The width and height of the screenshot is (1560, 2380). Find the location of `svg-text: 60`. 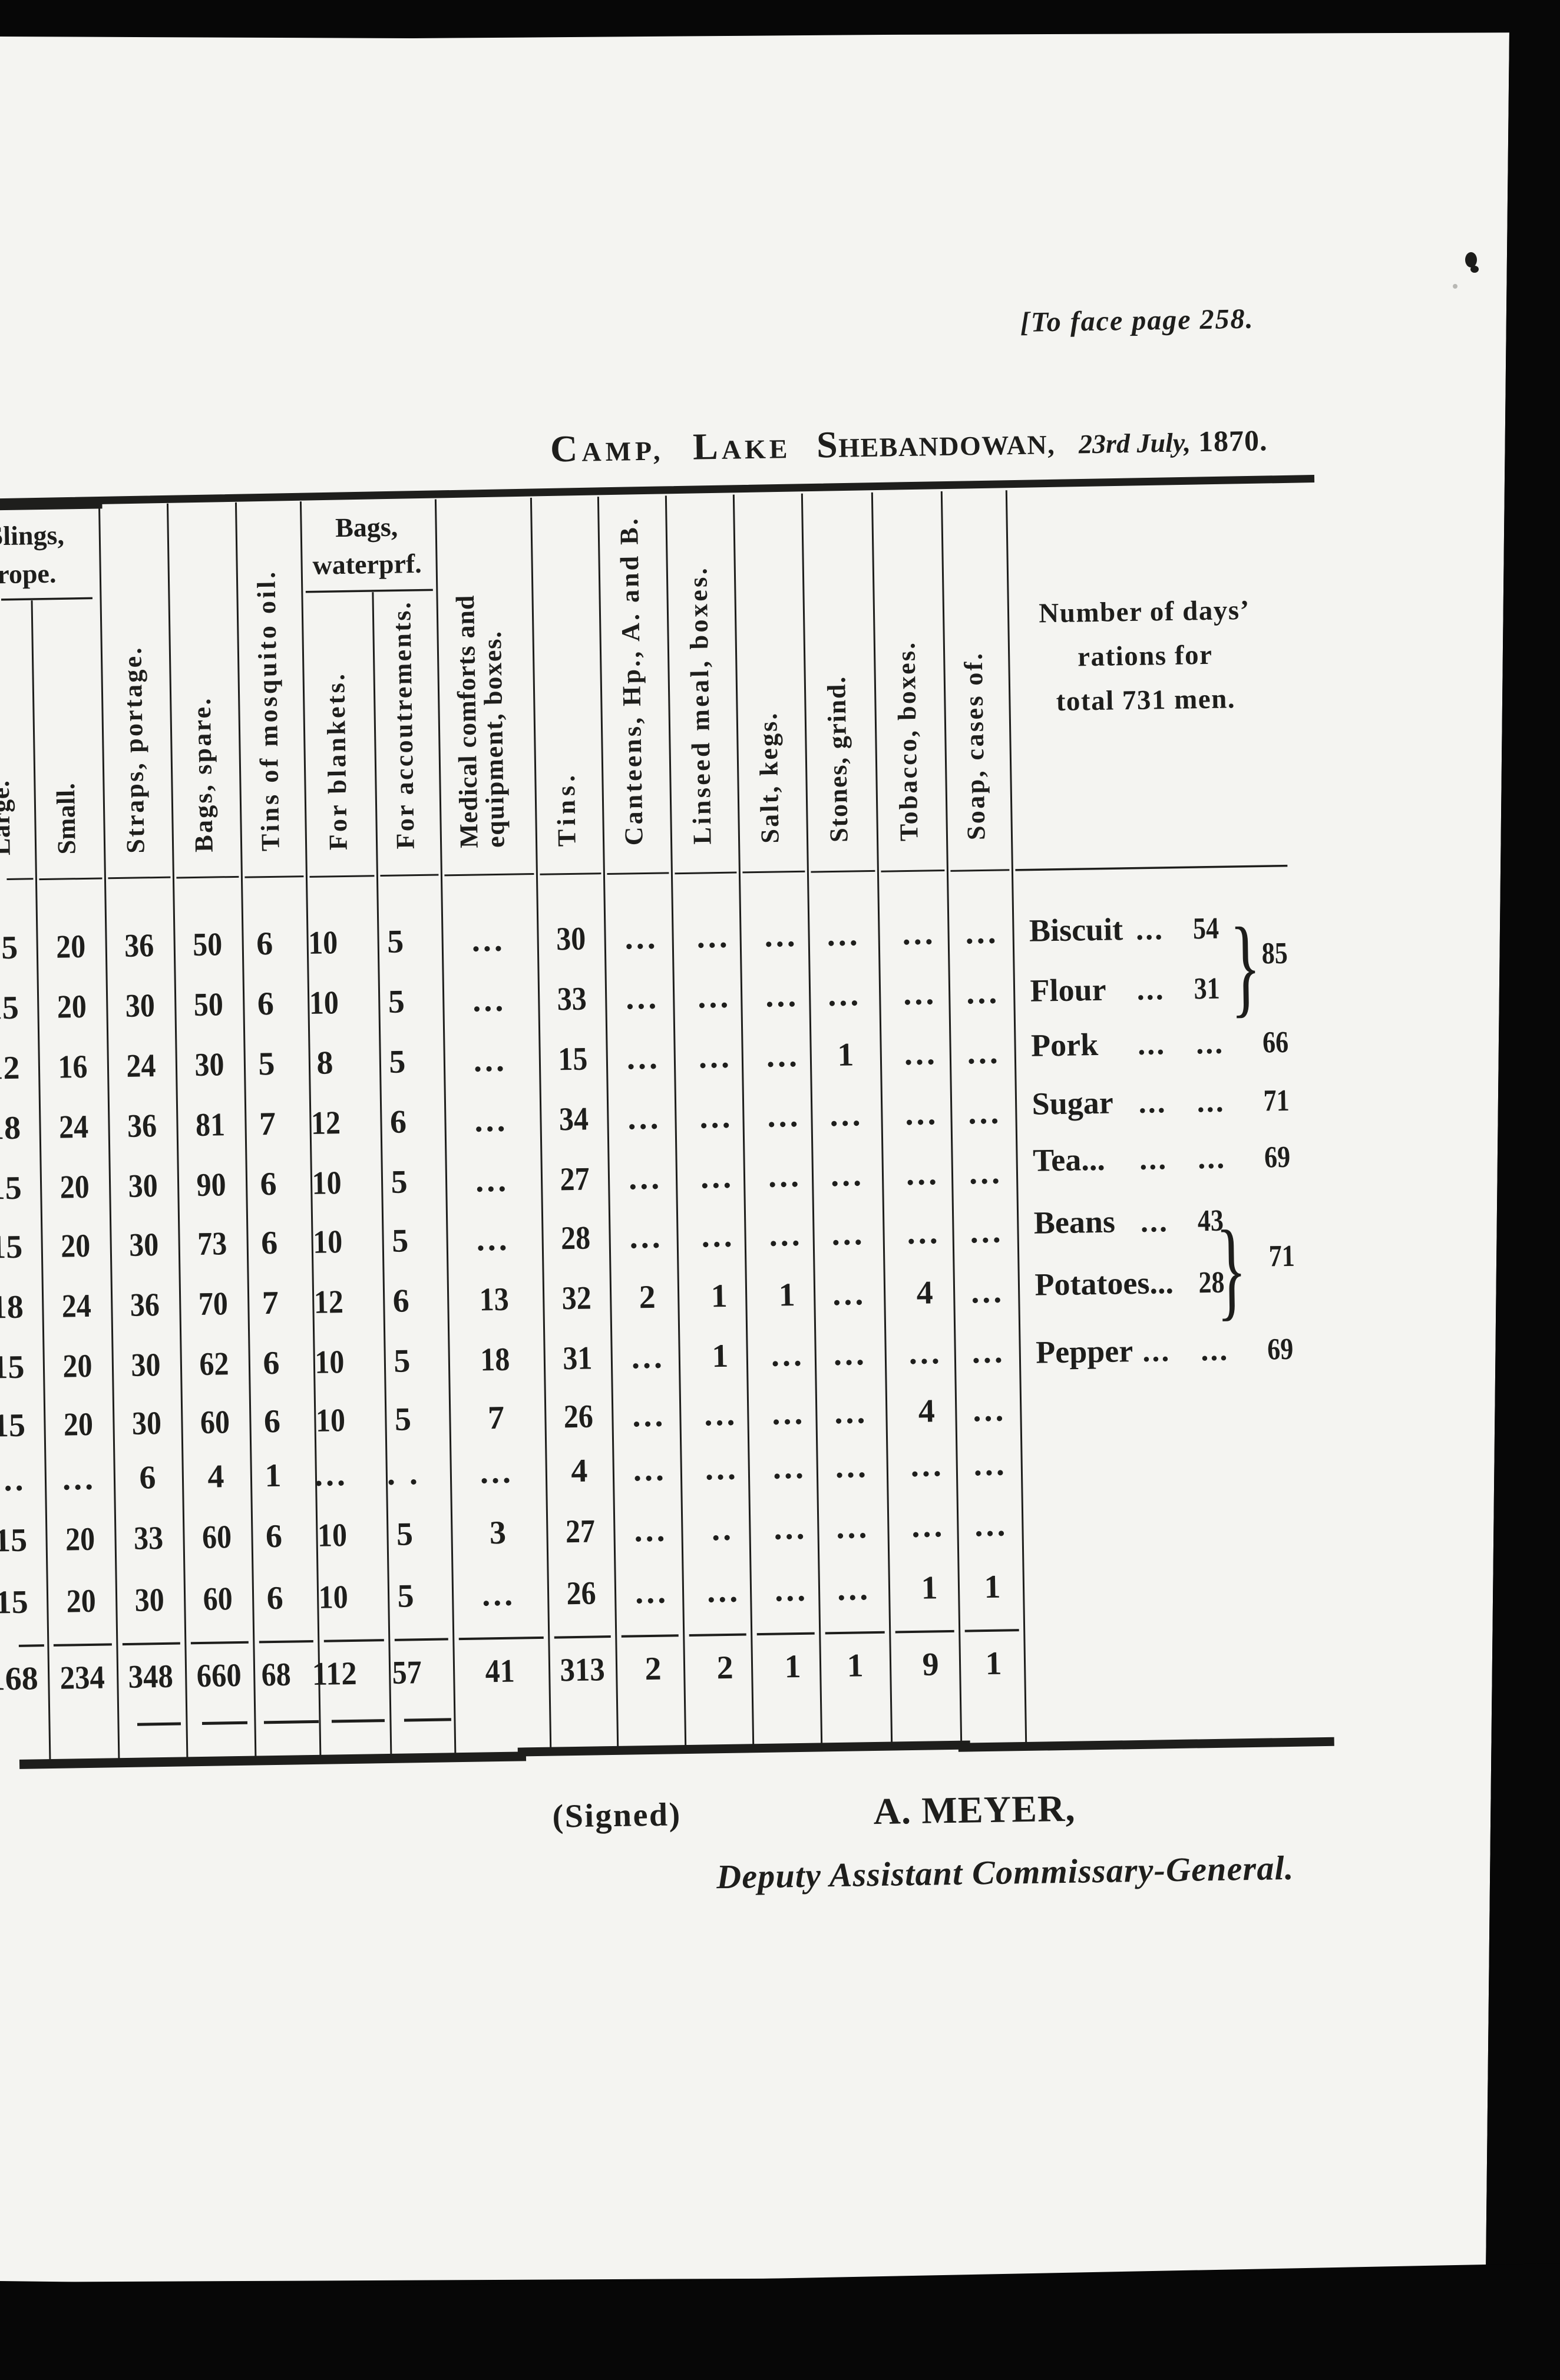

svg-text: 60 is located at coordinates (215, 1422).